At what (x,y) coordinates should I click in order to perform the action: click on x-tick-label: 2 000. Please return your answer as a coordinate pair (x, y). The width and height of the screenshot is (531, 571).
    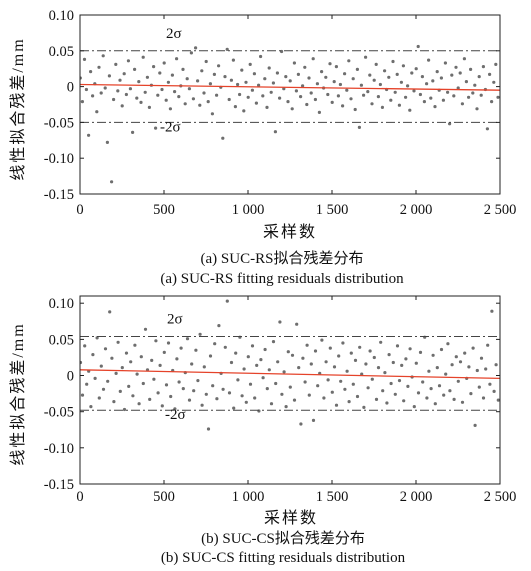
    Looking at the image, I should click on (416, 497).